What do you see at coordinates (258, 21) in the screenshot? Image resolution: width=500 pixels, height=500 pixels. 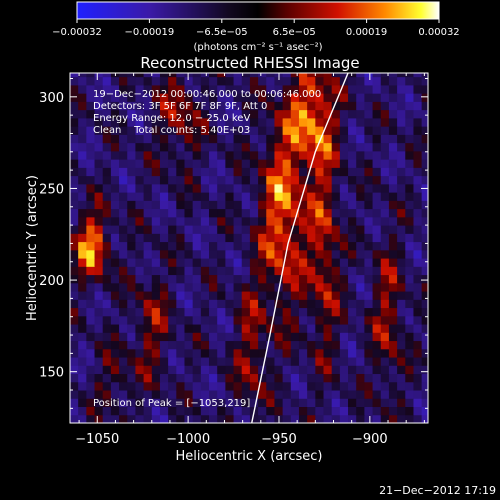 I see `colorbar-ticks` at bounding box center [258, 21].